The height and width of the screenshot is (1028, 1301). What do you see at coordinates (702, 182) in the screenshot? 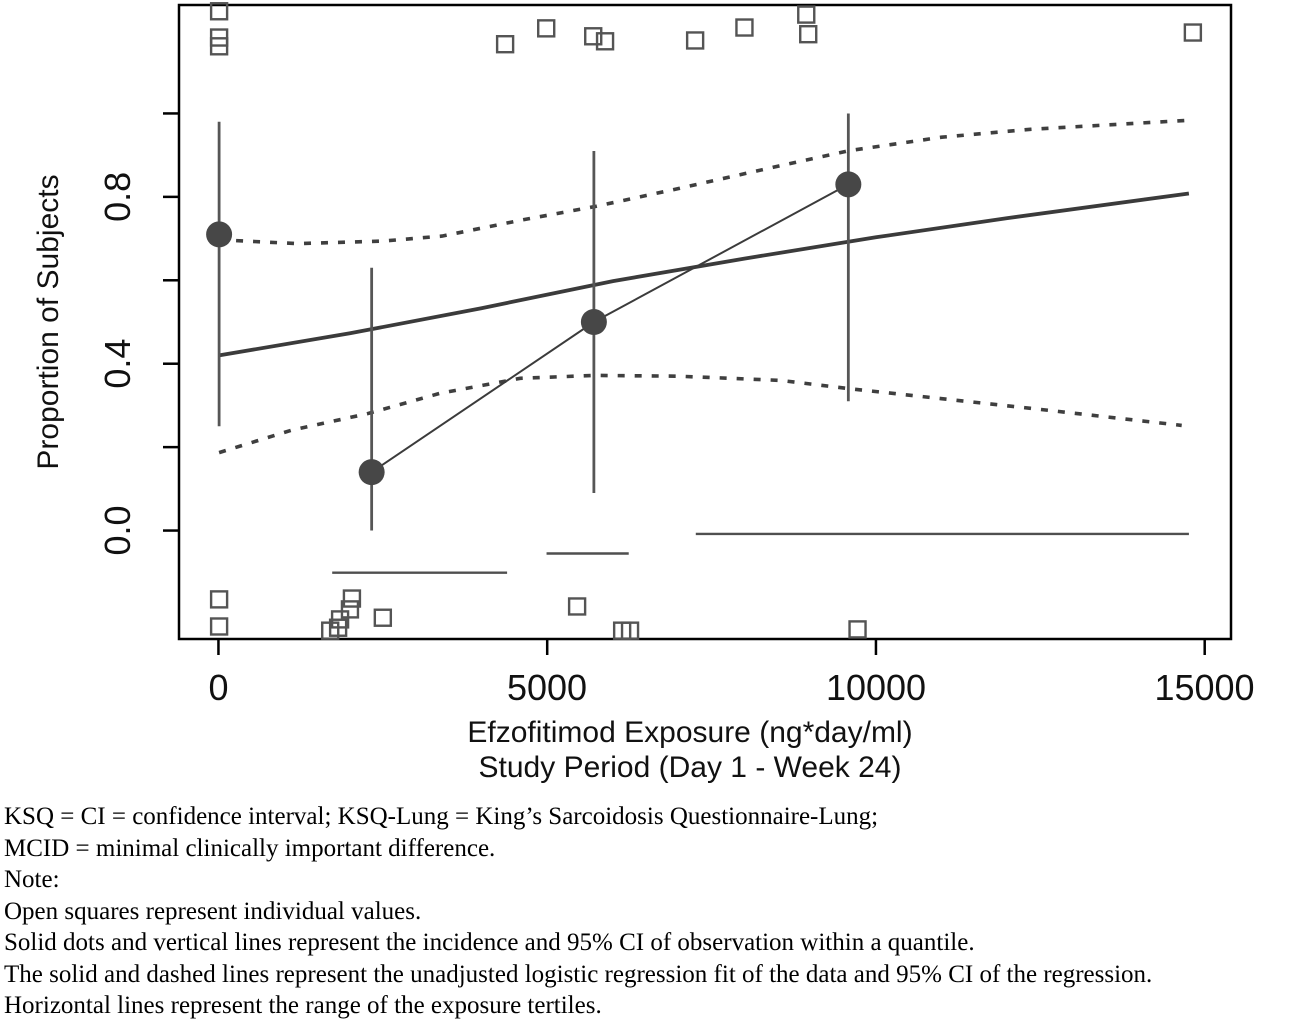
I see `ci-upper-dashed-line` at bounding box center [702, 182].